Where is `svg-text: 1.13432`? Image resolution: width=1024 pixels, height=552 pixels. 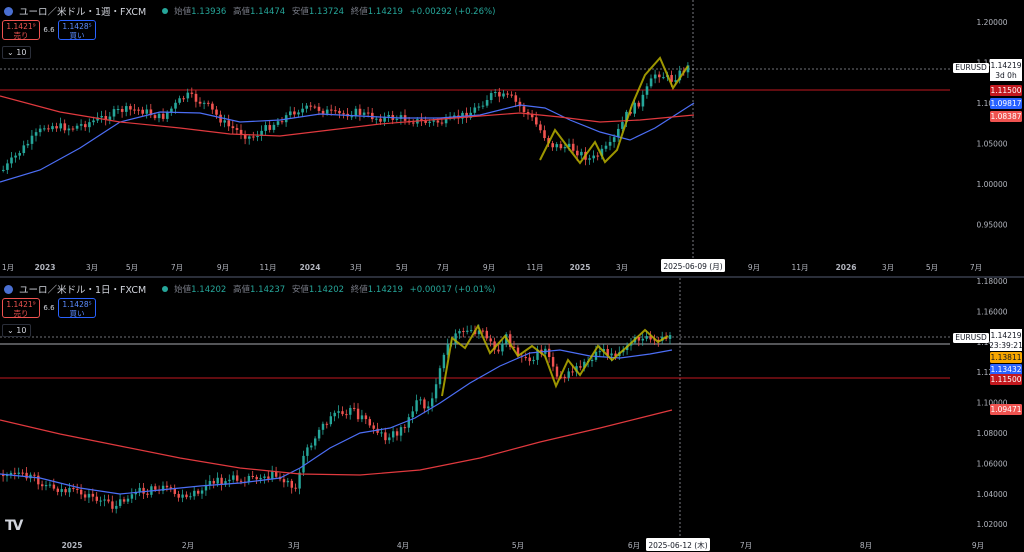
svg-text: 1.13432 is located at coordinates (1005, 369).